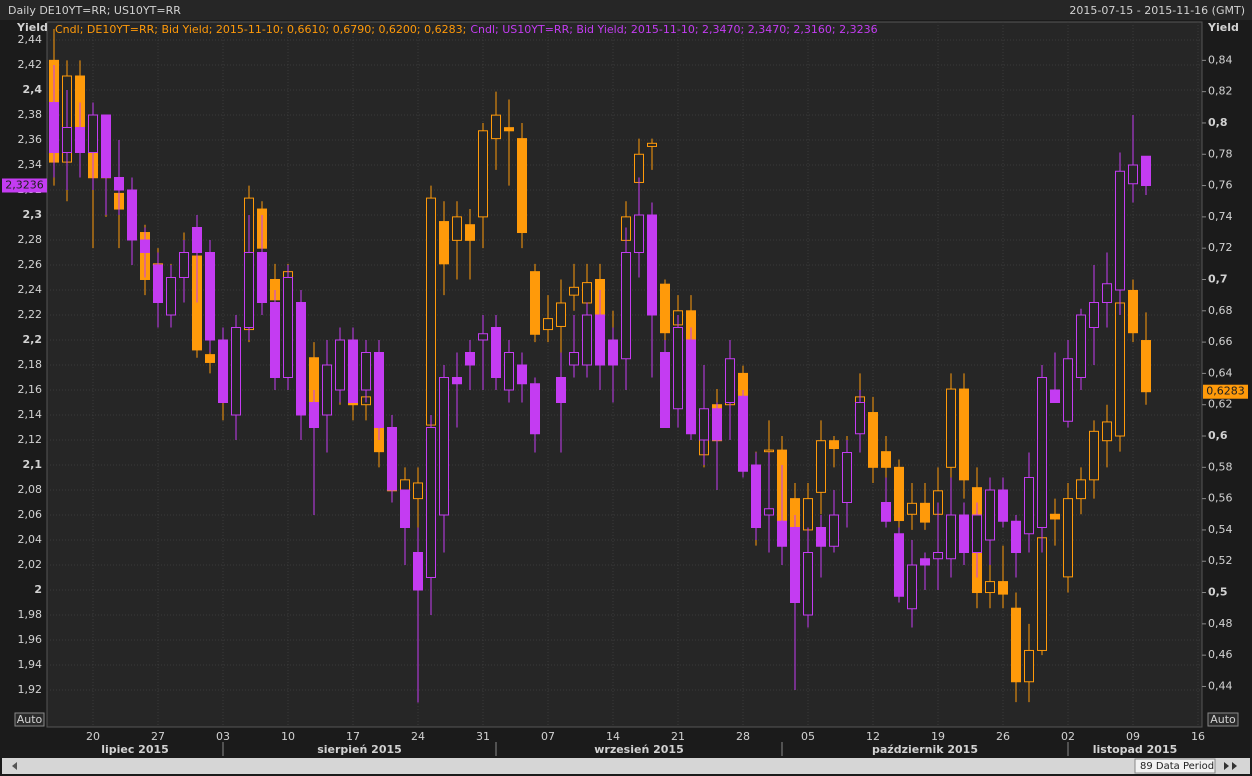  I want to click on scroll-left, so click(14, 766).